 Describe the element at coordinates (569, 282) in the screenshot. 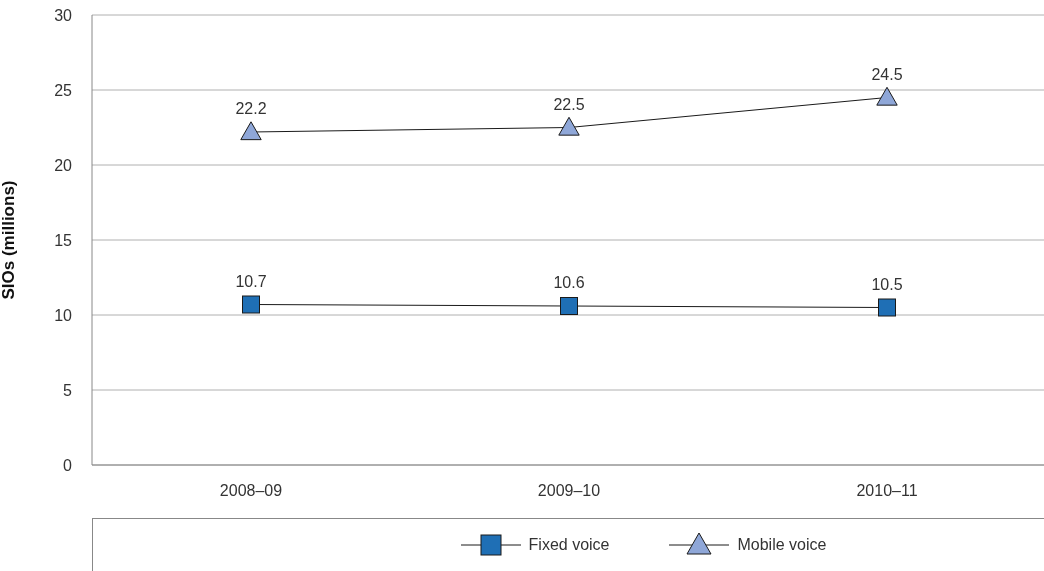

I see `data-label: 10.6` at that location.